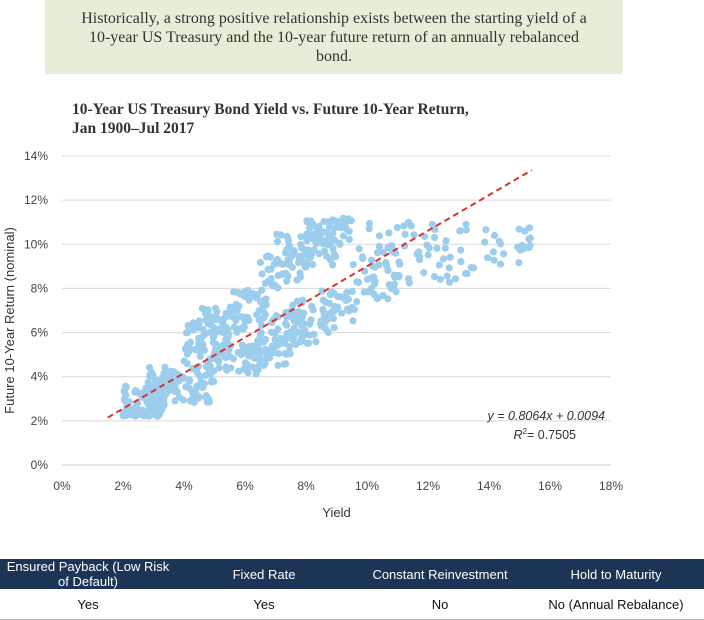 Image resolution: width=704 pixels, height=620 pixels. I want to click on header-constant-reinvestment: Constant Reinvestment, so click(440, 574).